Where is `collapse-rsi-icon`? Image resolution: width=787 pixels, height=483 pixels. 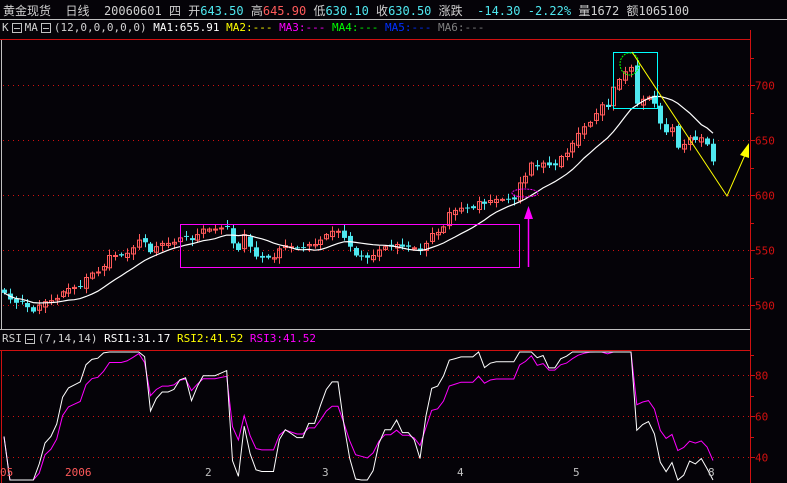 collapse-rsi-icon is located at coordinates (29, 339).